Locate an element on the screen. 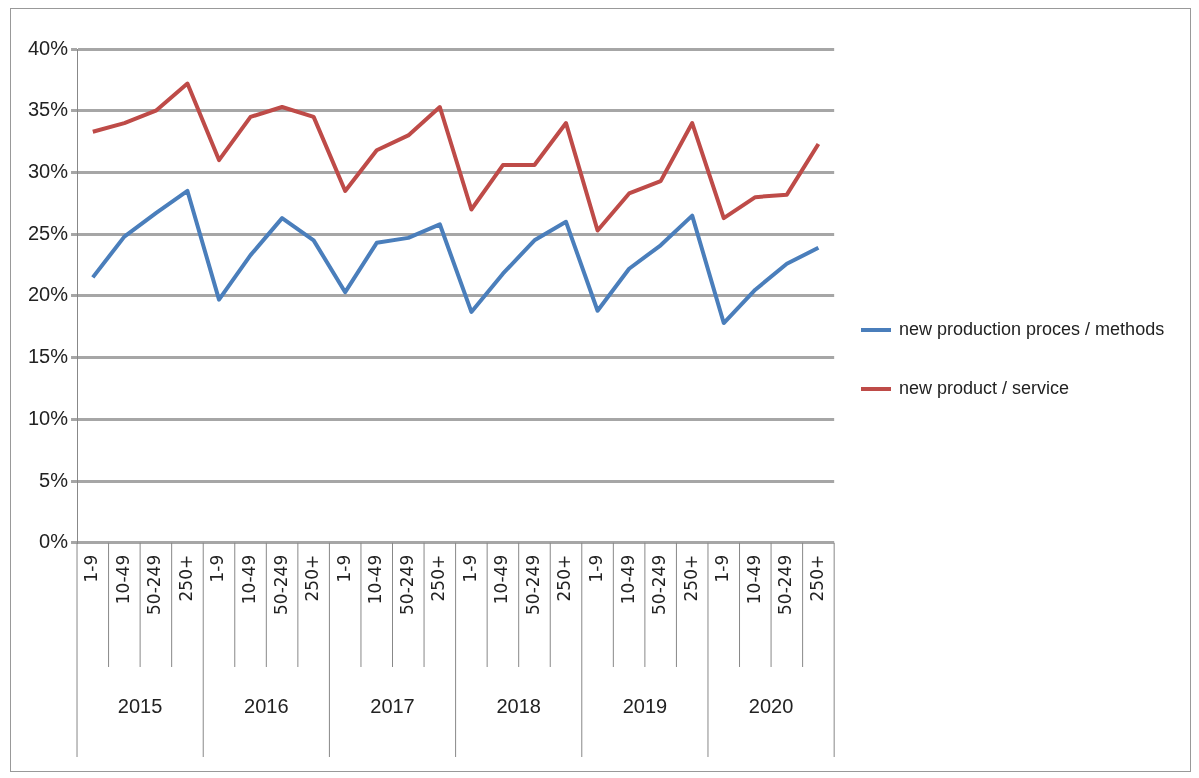 This screenshot has height=778, width=1199. y-tick-label: 0% is located at coordinates (54, 541).